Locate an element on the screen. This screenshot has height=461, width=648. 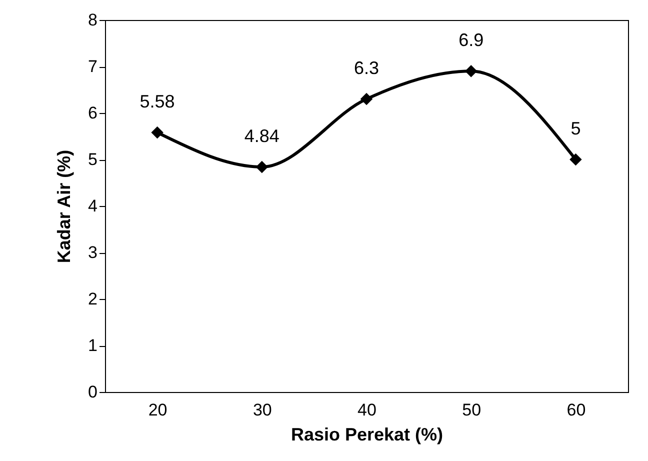
data-label: 6.9 is located at coordinates (471, 40).